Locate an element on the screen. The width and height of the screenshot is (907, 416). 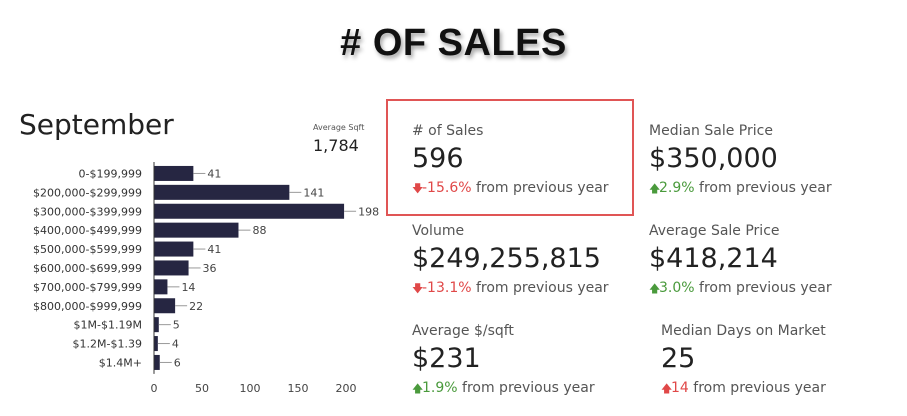
kpi-label: # of Sales is located at coordinates (448, 131).